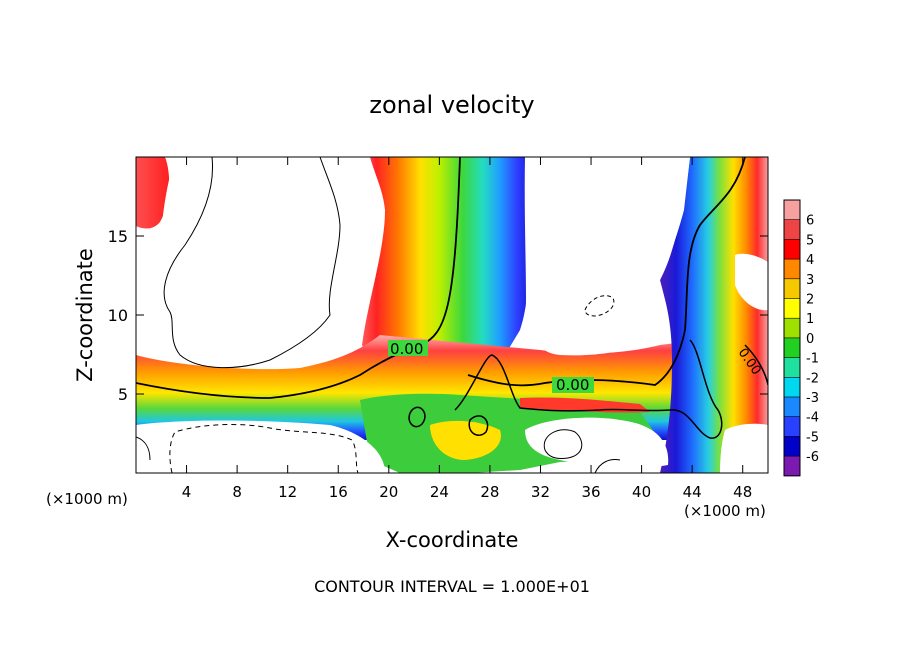  What do you see at coordinates (597, 443) in the screenshot?
I see `bottom-middle-white-pocket` at bounding box center [597, 443].